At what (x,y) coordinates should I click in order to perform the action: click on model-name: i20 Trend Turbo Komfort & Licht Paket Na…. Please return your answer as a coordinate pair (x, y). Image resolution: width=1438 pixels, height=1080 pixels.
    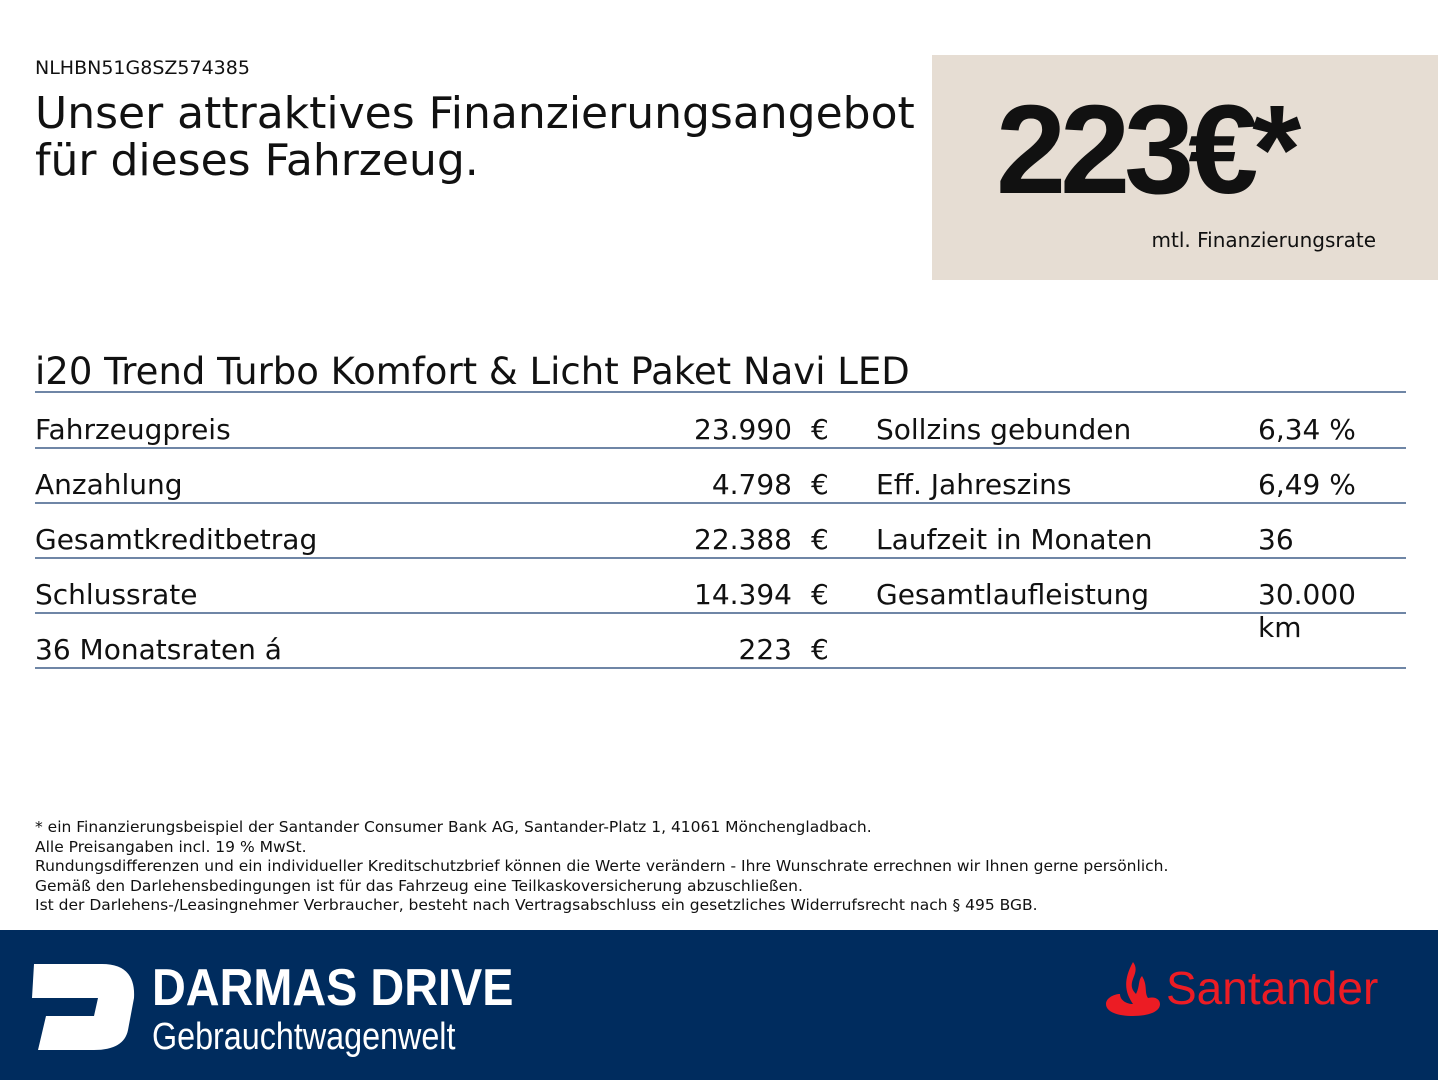
    Looking at the image, I should click on (472, 371).